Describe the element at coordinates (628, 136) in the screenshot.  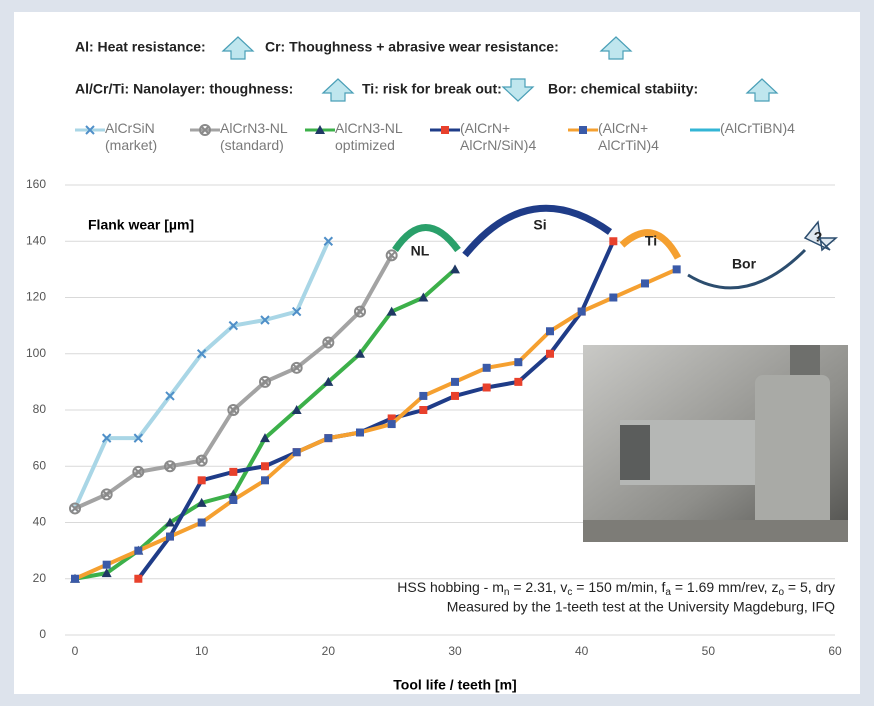
I see `legend-label: (AlCrN+ AlCrTiN)4` at that location.